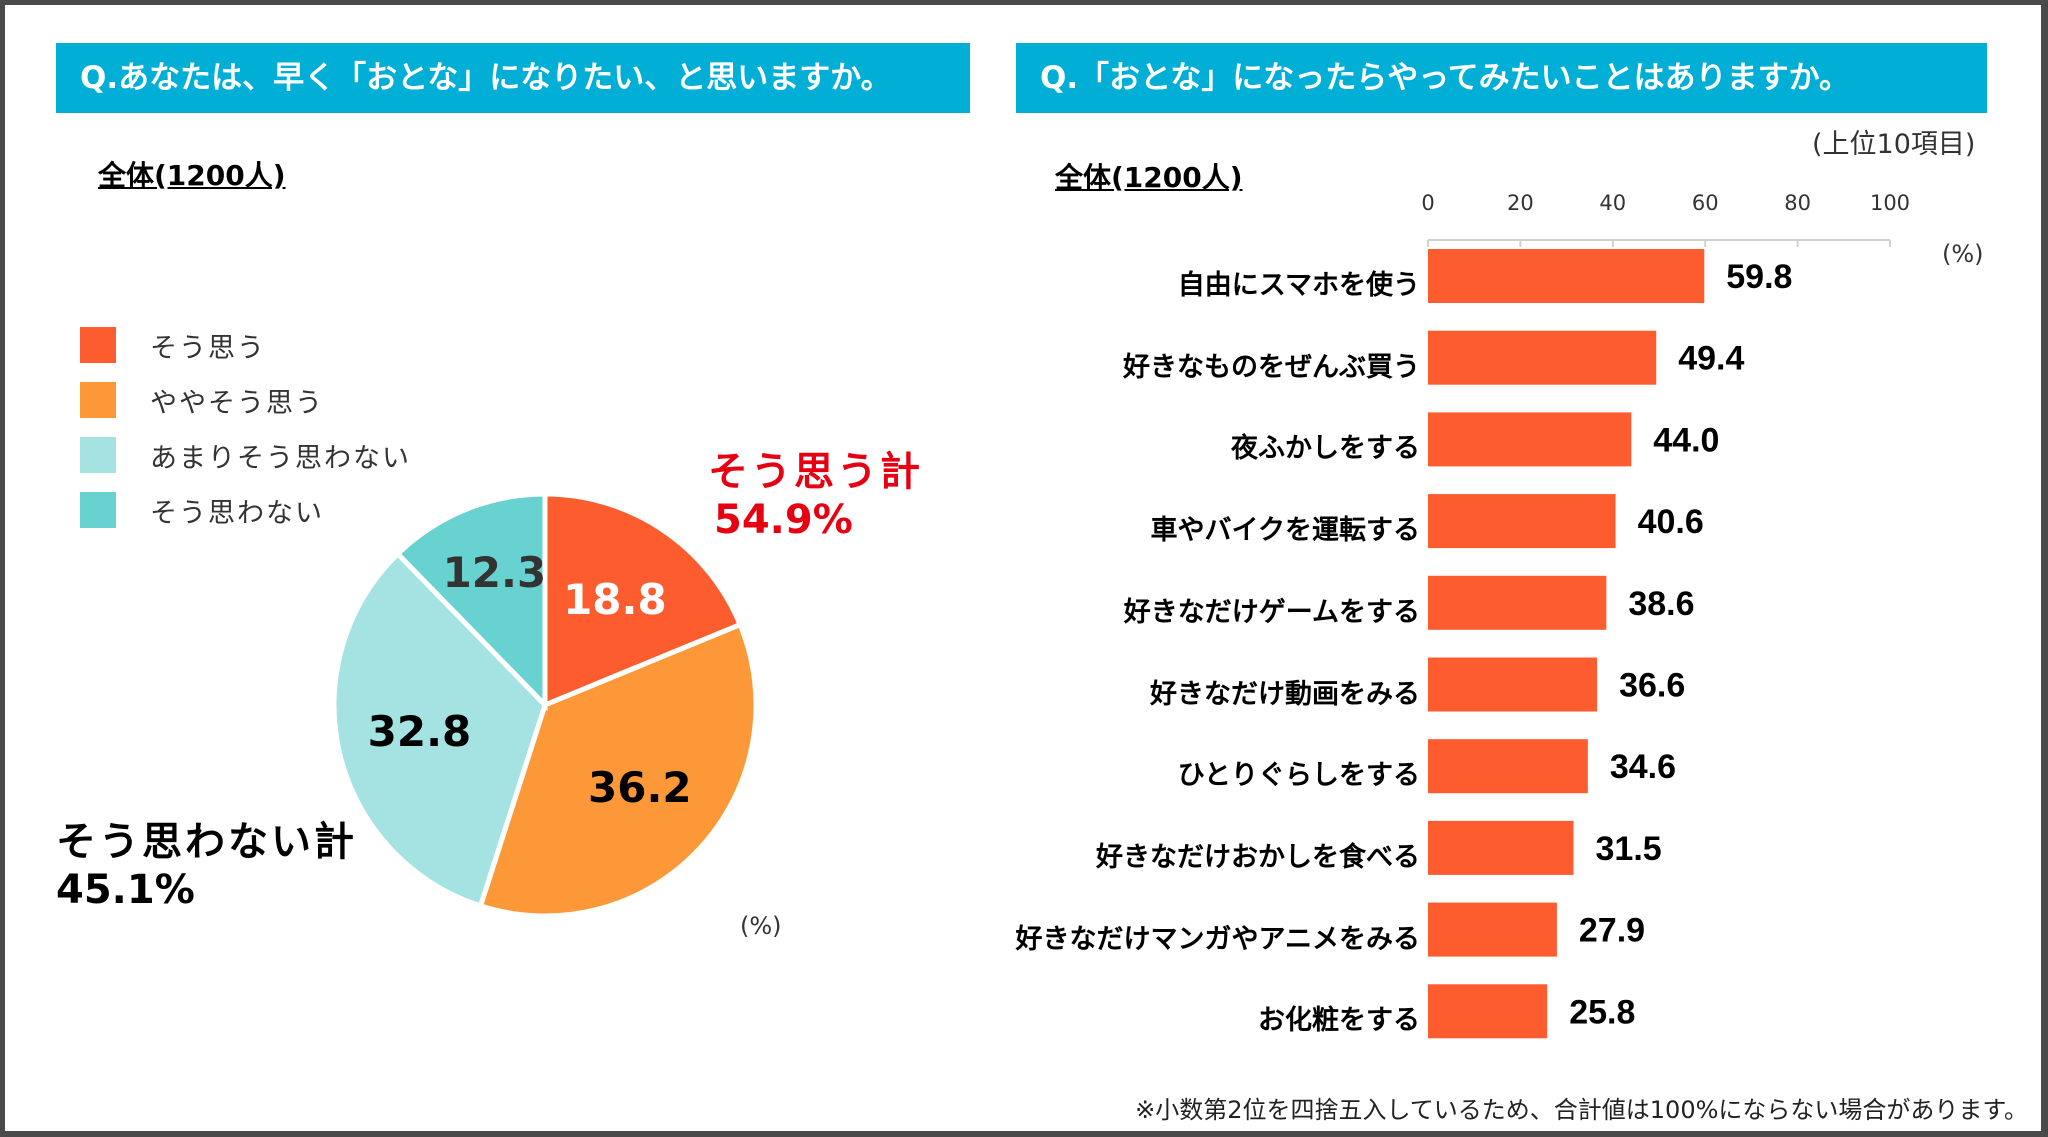  I want to click on bar-category-label: 好きなものをぜんぶ買う, so click(1271, 367).